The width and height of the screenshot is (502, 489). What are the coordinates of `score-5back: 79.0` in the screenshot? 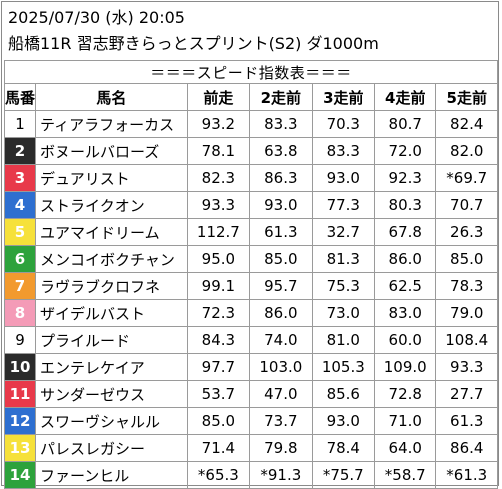 It's located at (466, 313).